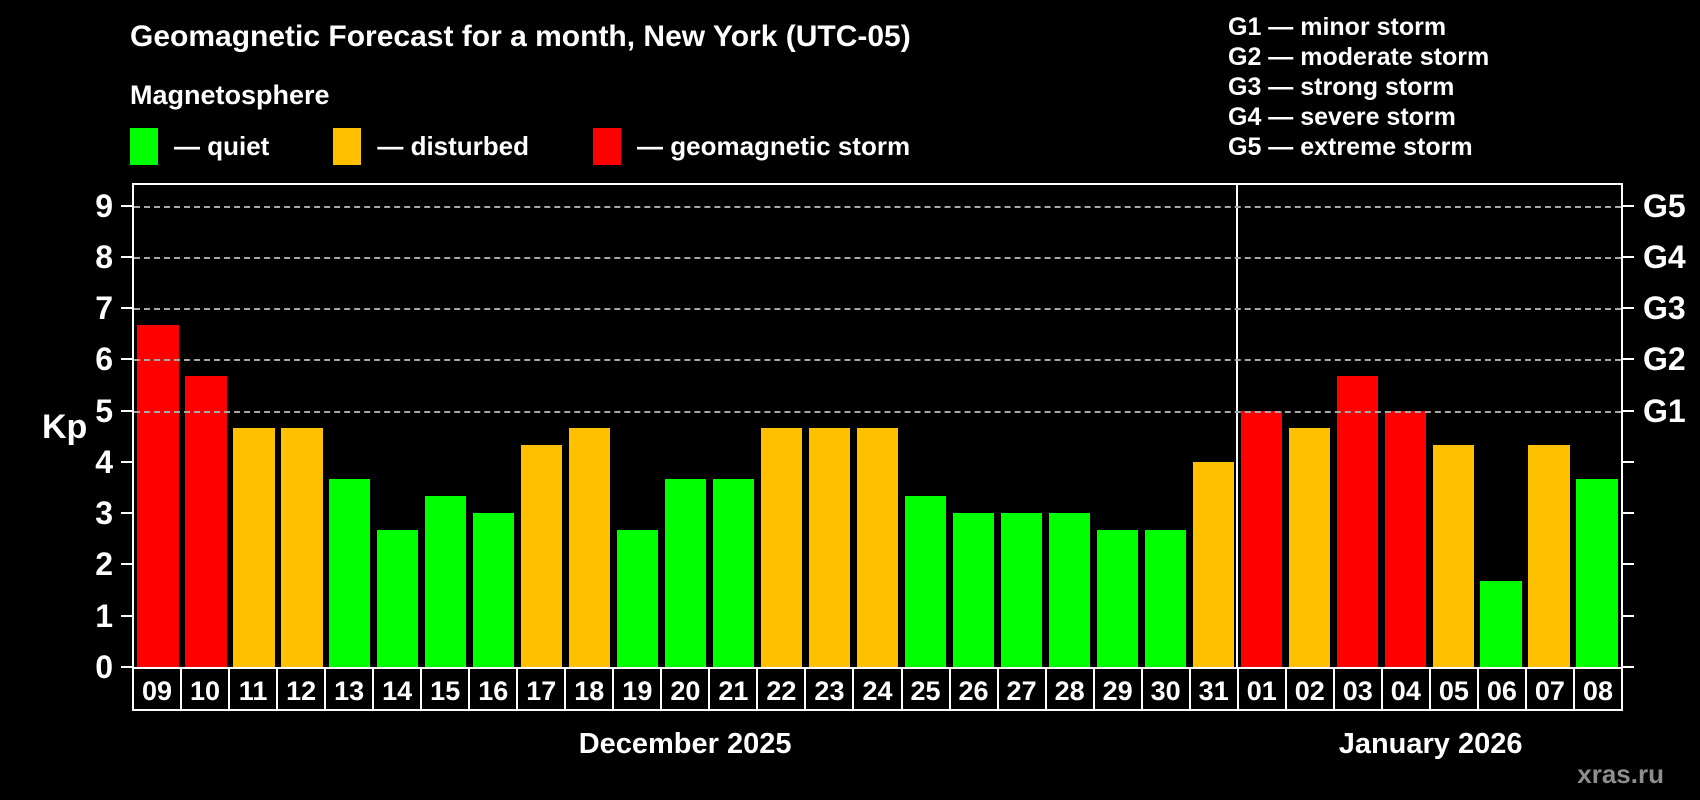 Image resolution: width=1700 pixels, height=800 pixels. Describe the element at coordinates (1309, 689) in the screenshot. I see `day-label: 02` at that location.